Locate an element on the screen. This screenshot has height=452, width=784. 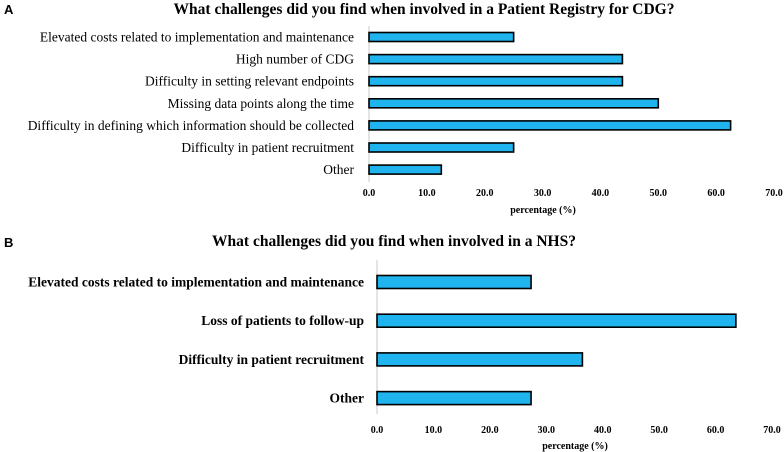
x-tick-label-b-1: 10.0 is located at coordinates (434, 430).